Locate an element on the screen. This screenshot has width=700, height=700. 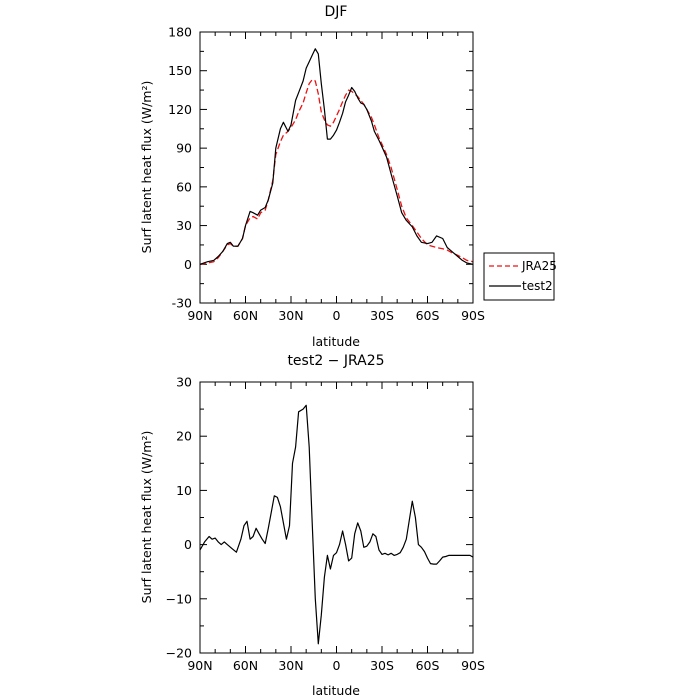
top-series-line-test2 is located at coordinates (336, 156).